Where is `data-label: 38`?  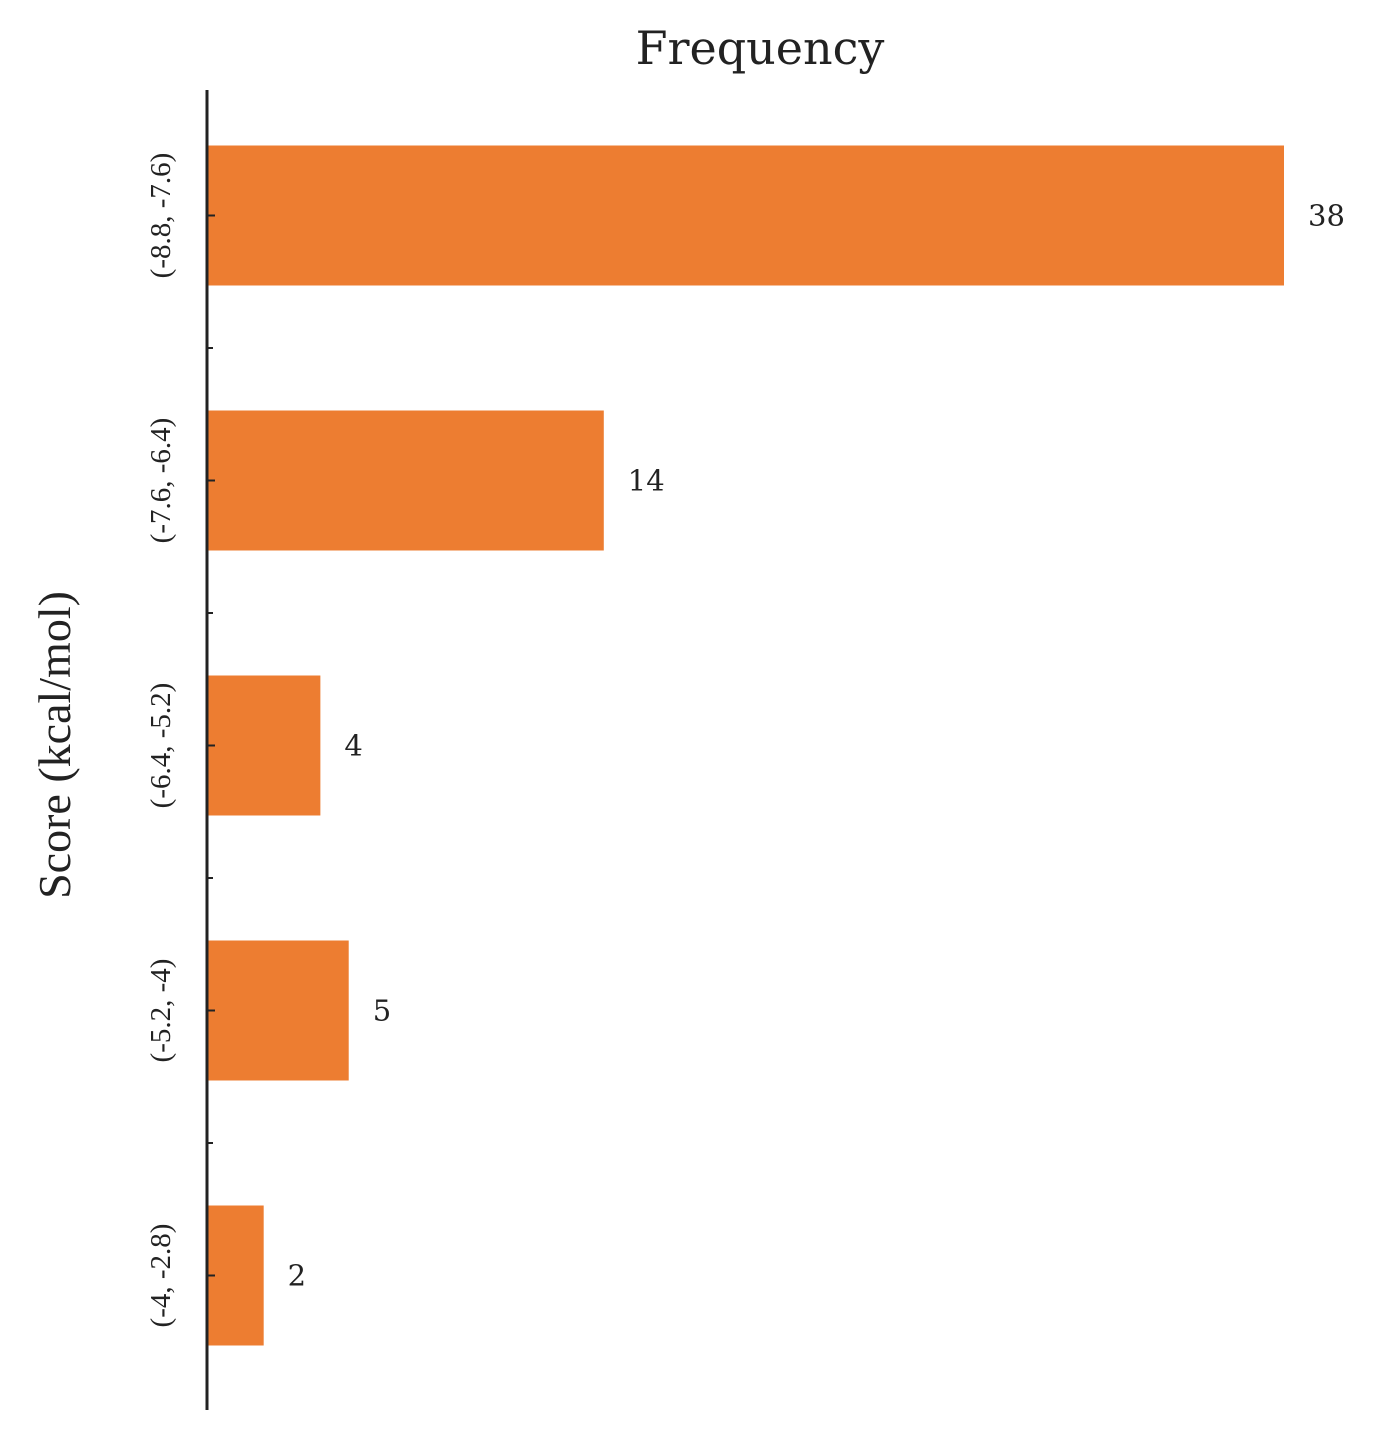 data-label: 38 is located at coordinates (1326, 216).